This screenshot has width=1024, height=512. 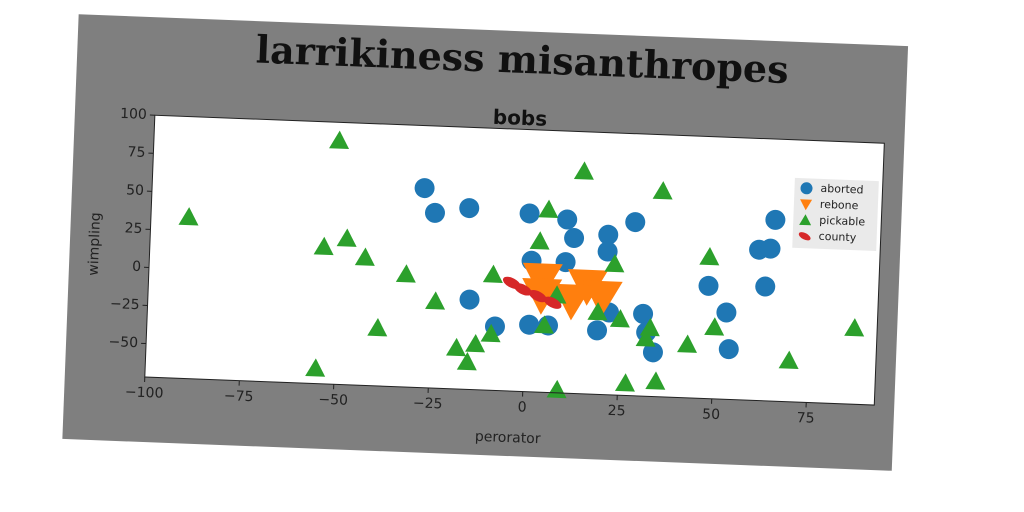 What do you see at coordinates (136, 152) in the screenshot?
I see `y-tick-label: 75` at bounding box center [136, 152].